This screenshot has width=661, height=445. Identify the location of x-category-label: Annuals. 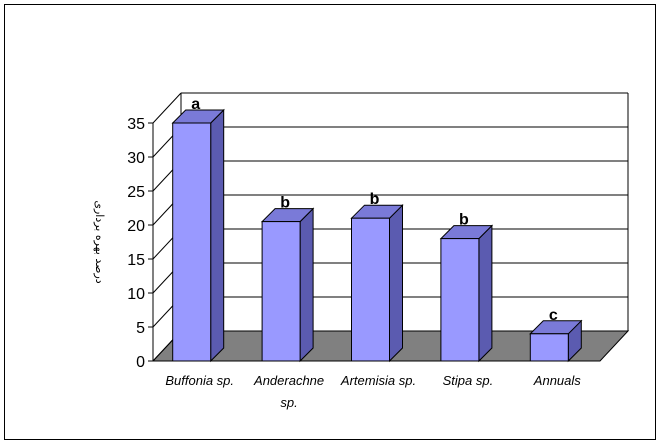
(557, 380).